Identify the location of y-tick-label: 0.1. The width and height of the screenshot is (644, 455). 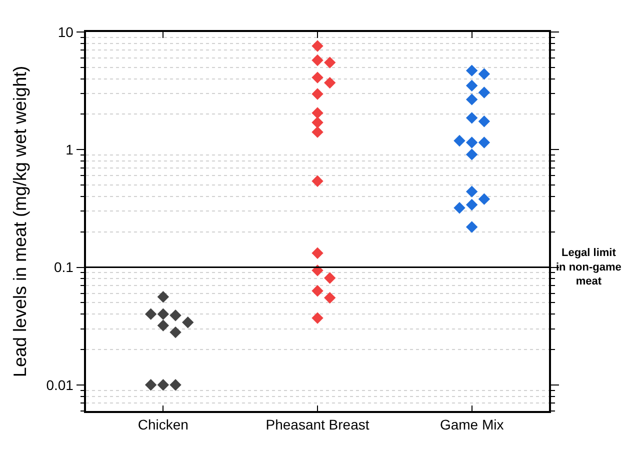
(64, 267).